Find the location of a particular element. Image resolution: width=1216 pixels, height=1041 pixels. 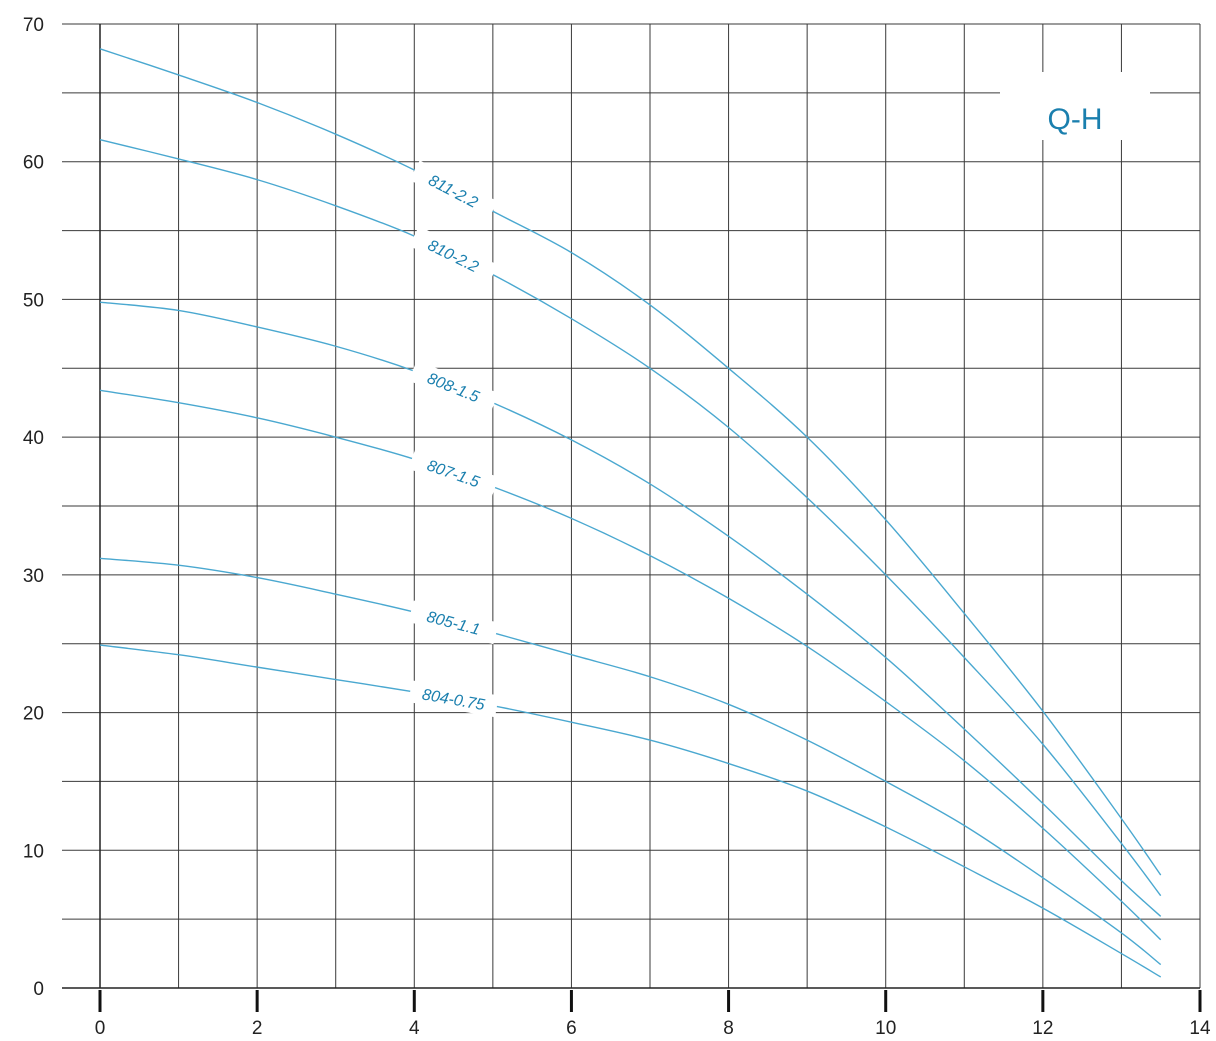

x-tick-label: 6 is located at coordinates (571, 1028).